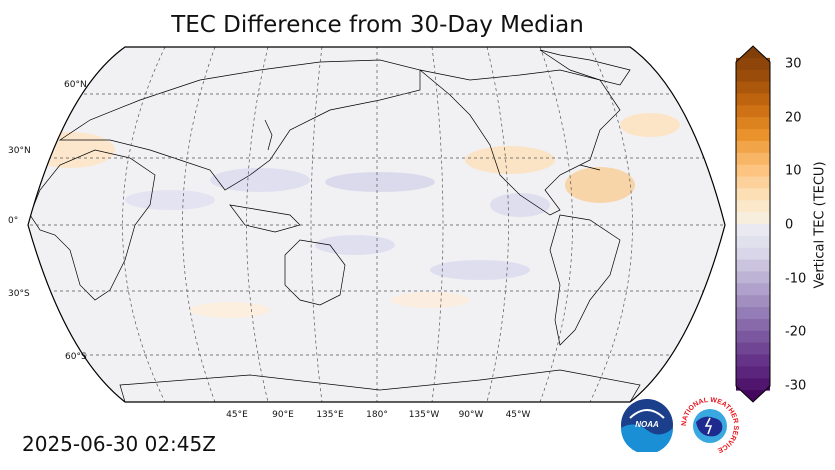 The height and width of the screenshot is (470, 835). What do you see at coordinates (424, 415) in the screenshot?
I see `lon-label-135w: 135°W` at bounding box center [424, 415].